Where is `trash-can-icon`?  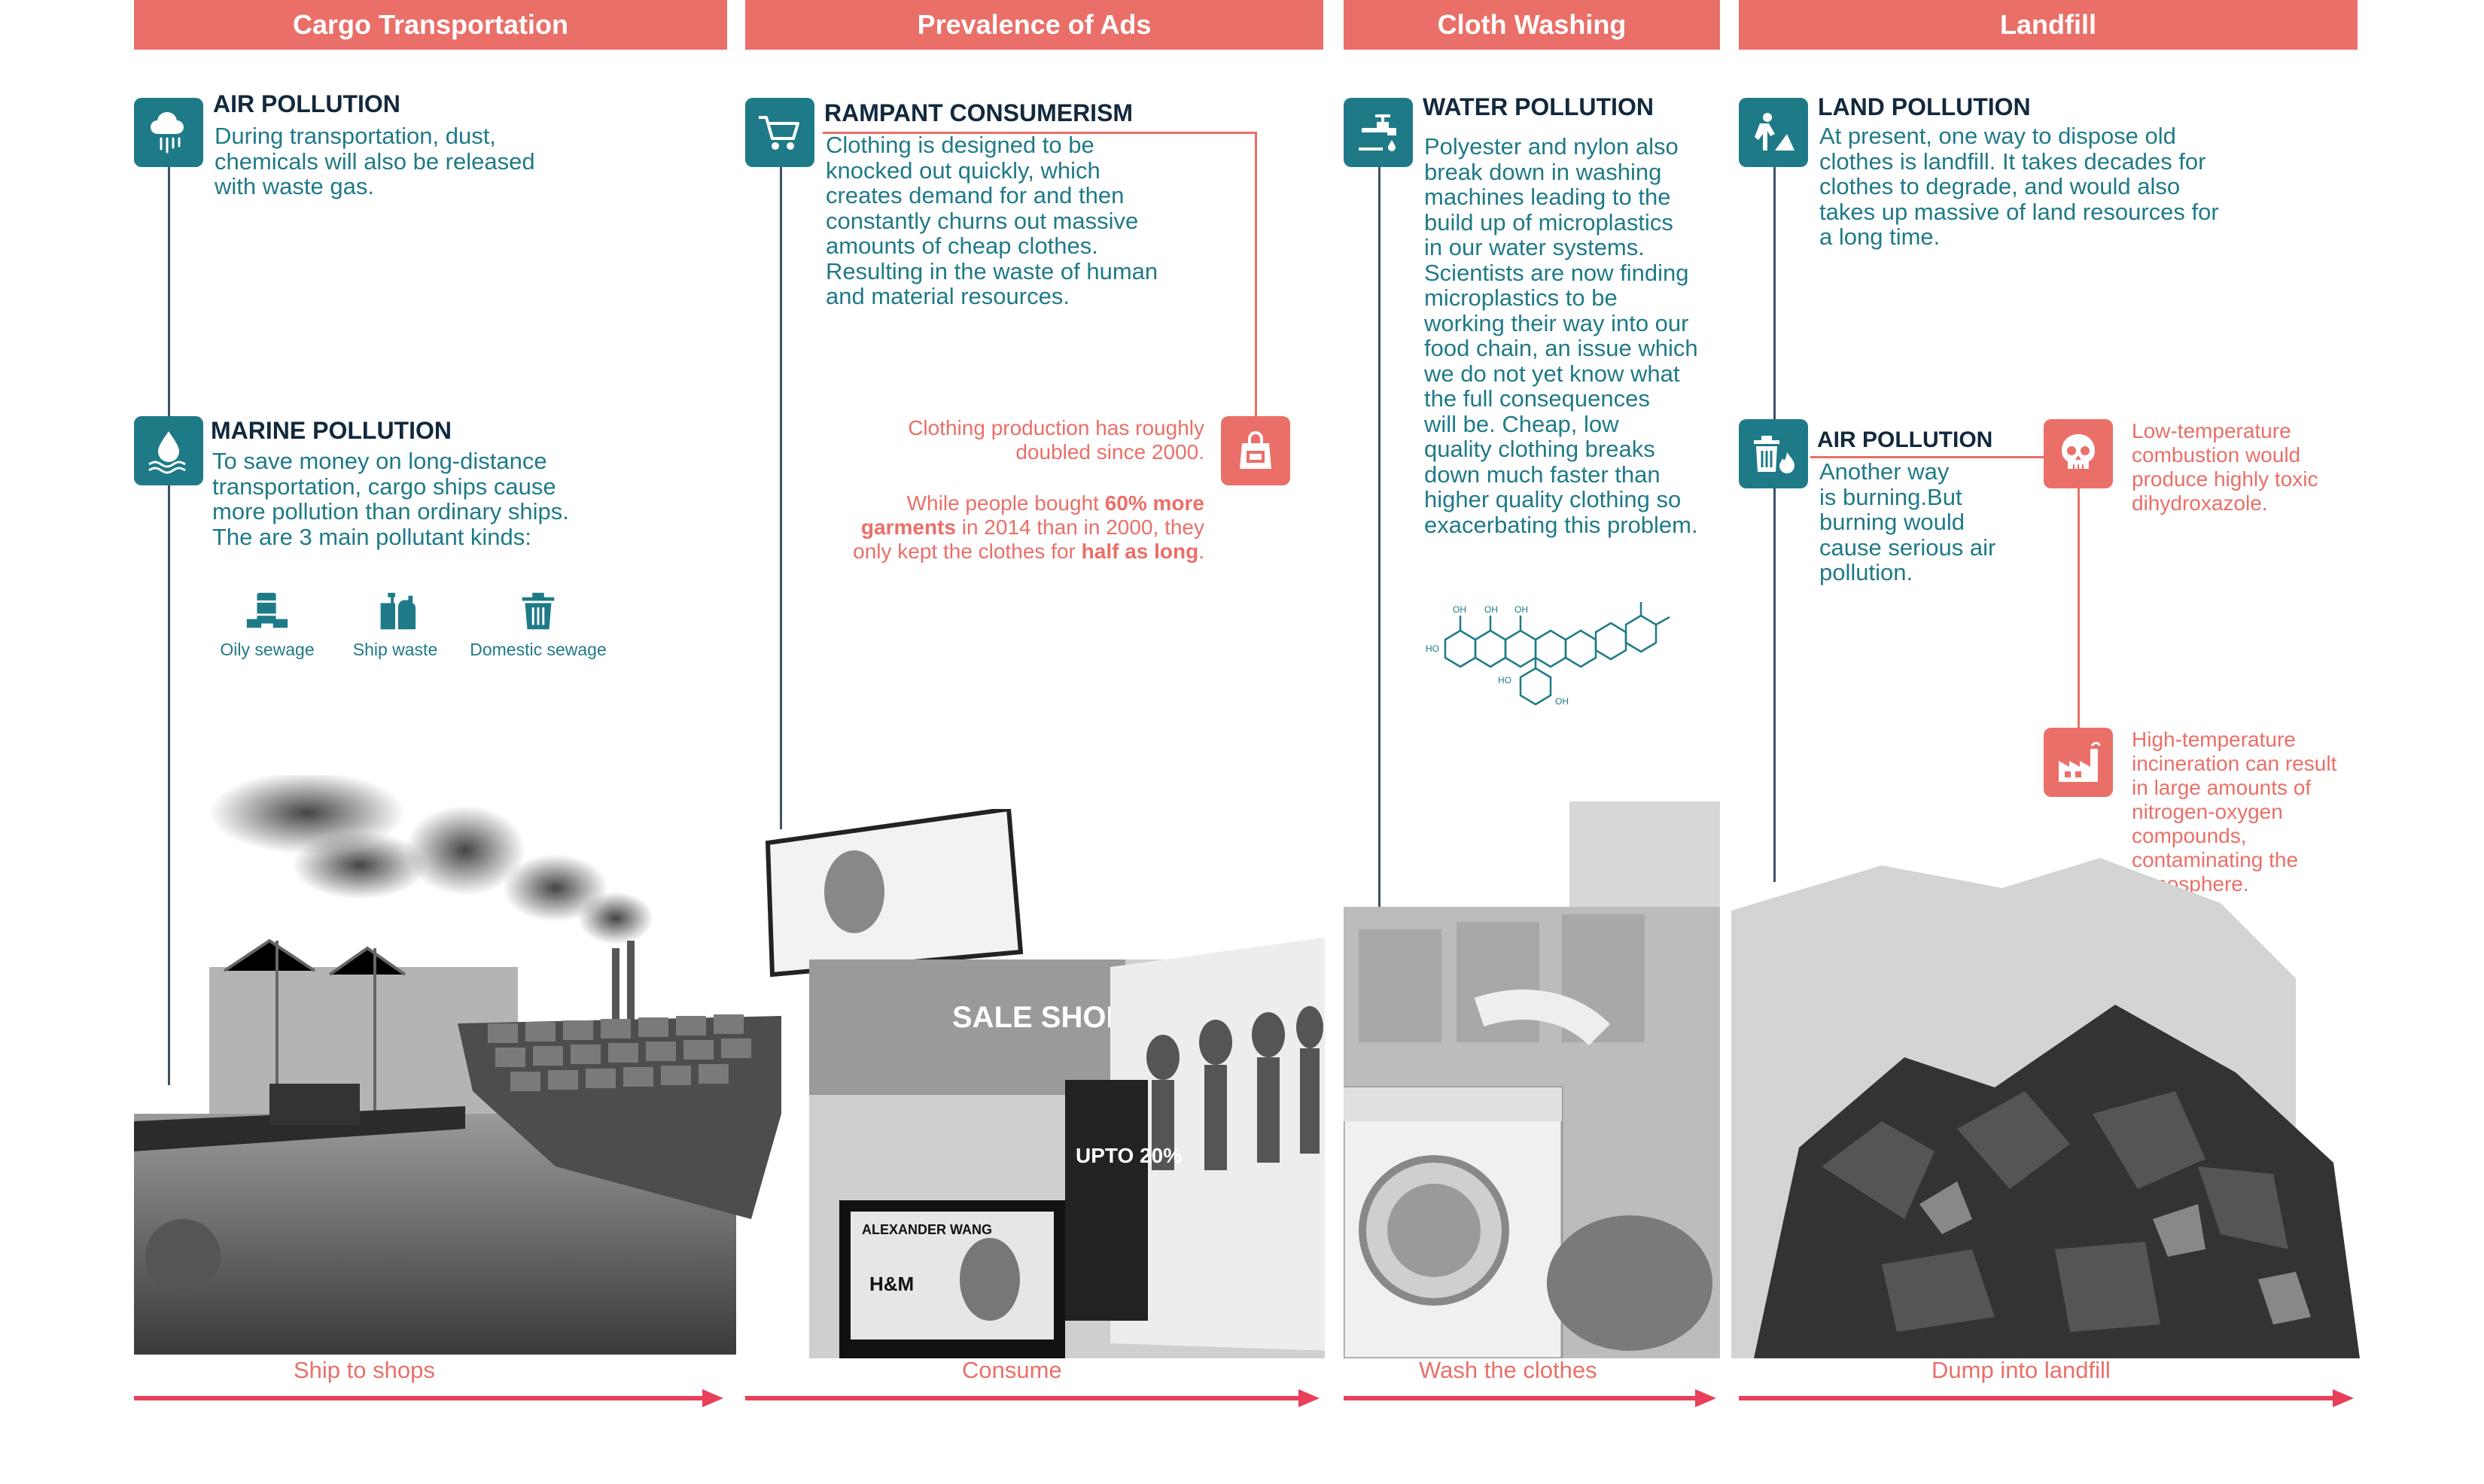 trash-can-icon is located at coordinates (538, 611).